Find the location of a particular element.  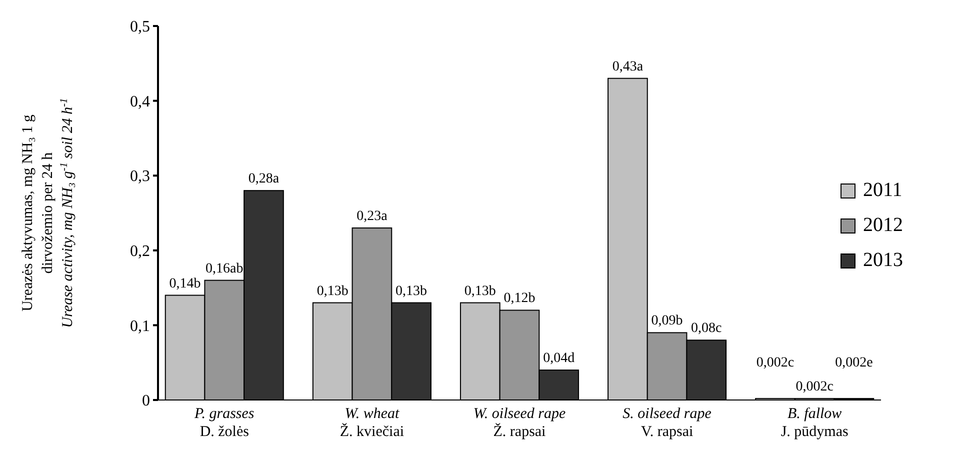

y-tick-label: 0,4 is located at coordinates (140, 101).